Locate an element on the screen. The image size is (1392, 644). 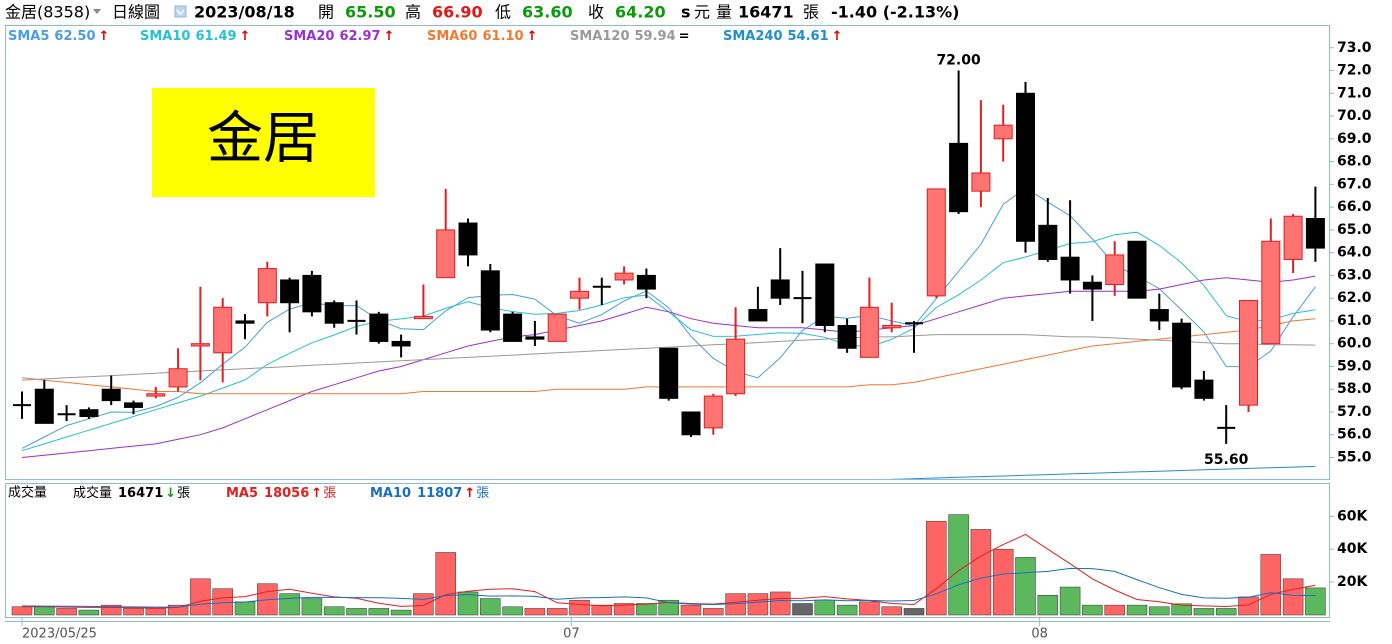
legend-name: 成交量 is located at coordinates (92, 493).